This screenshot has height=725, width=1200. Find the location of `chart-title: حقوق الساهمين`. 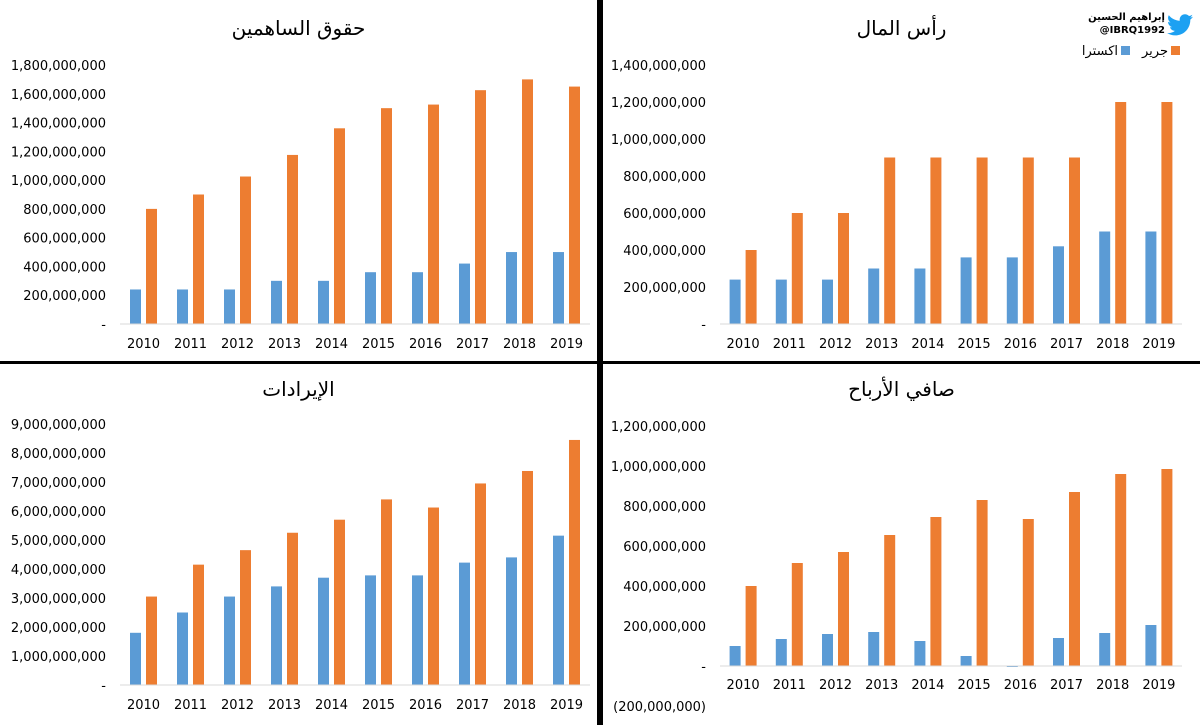

chart-title: حقوق الساهمين is located at coordinates (299, 28).